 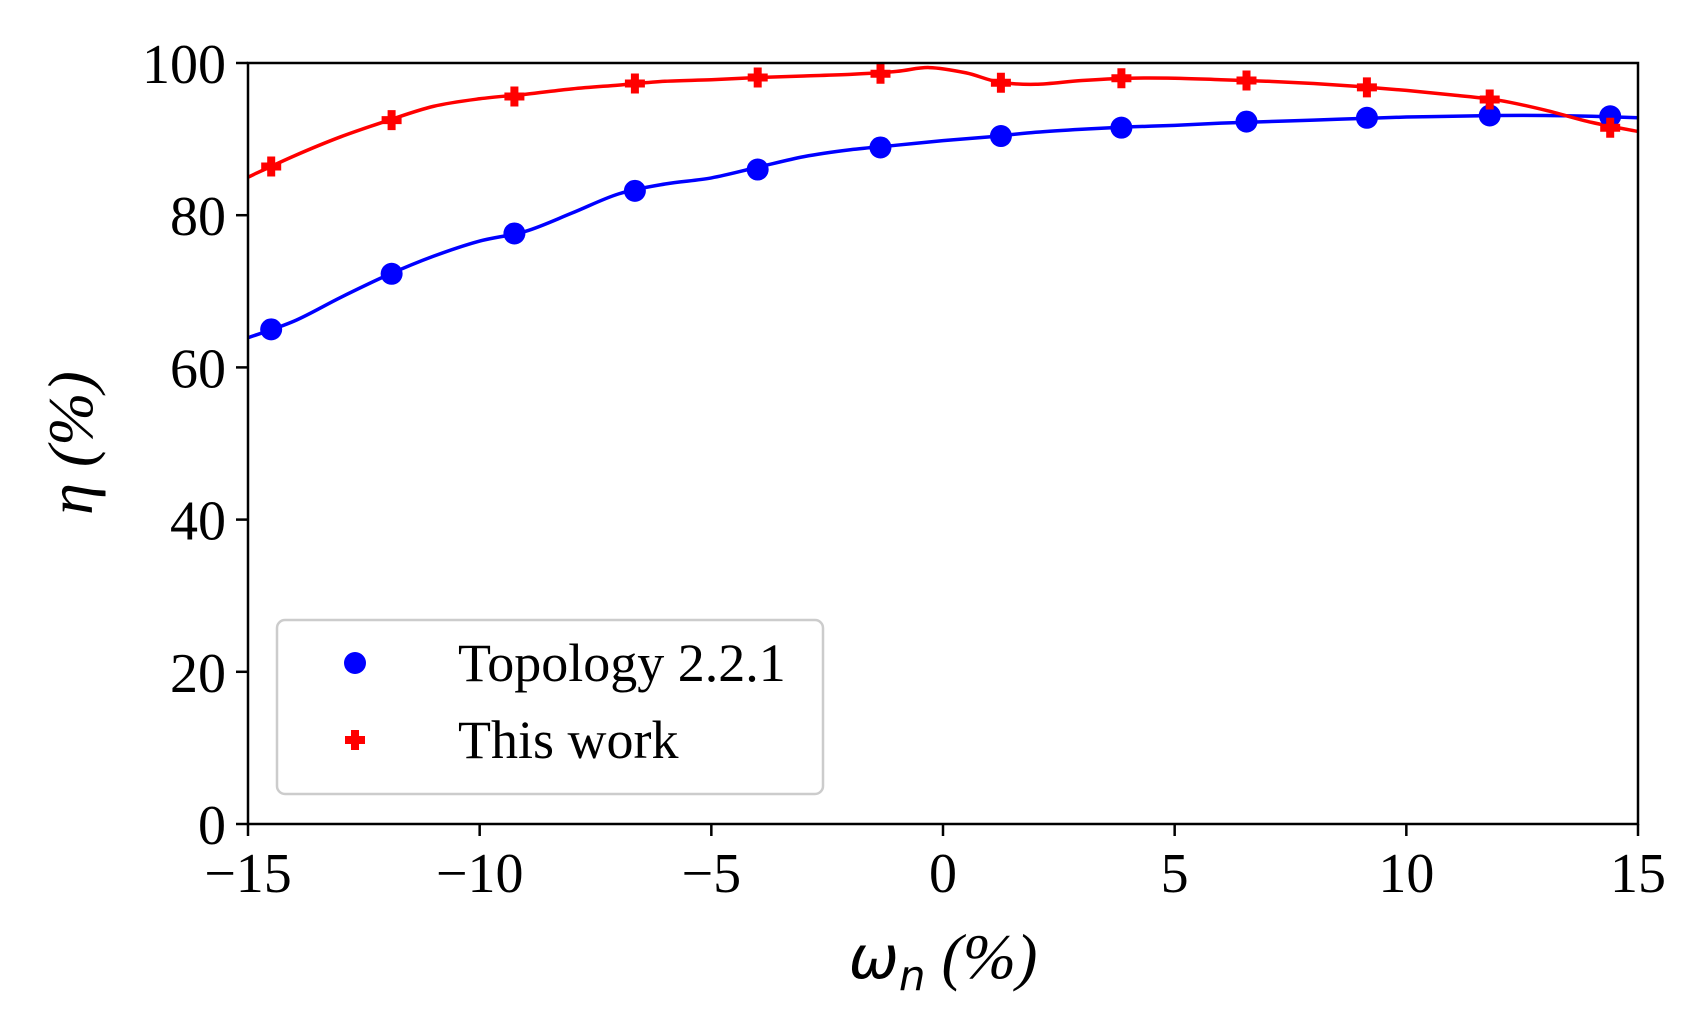 I want to click on y-axis: 0 20 40 60 80 100, so click(x=195, y=445).